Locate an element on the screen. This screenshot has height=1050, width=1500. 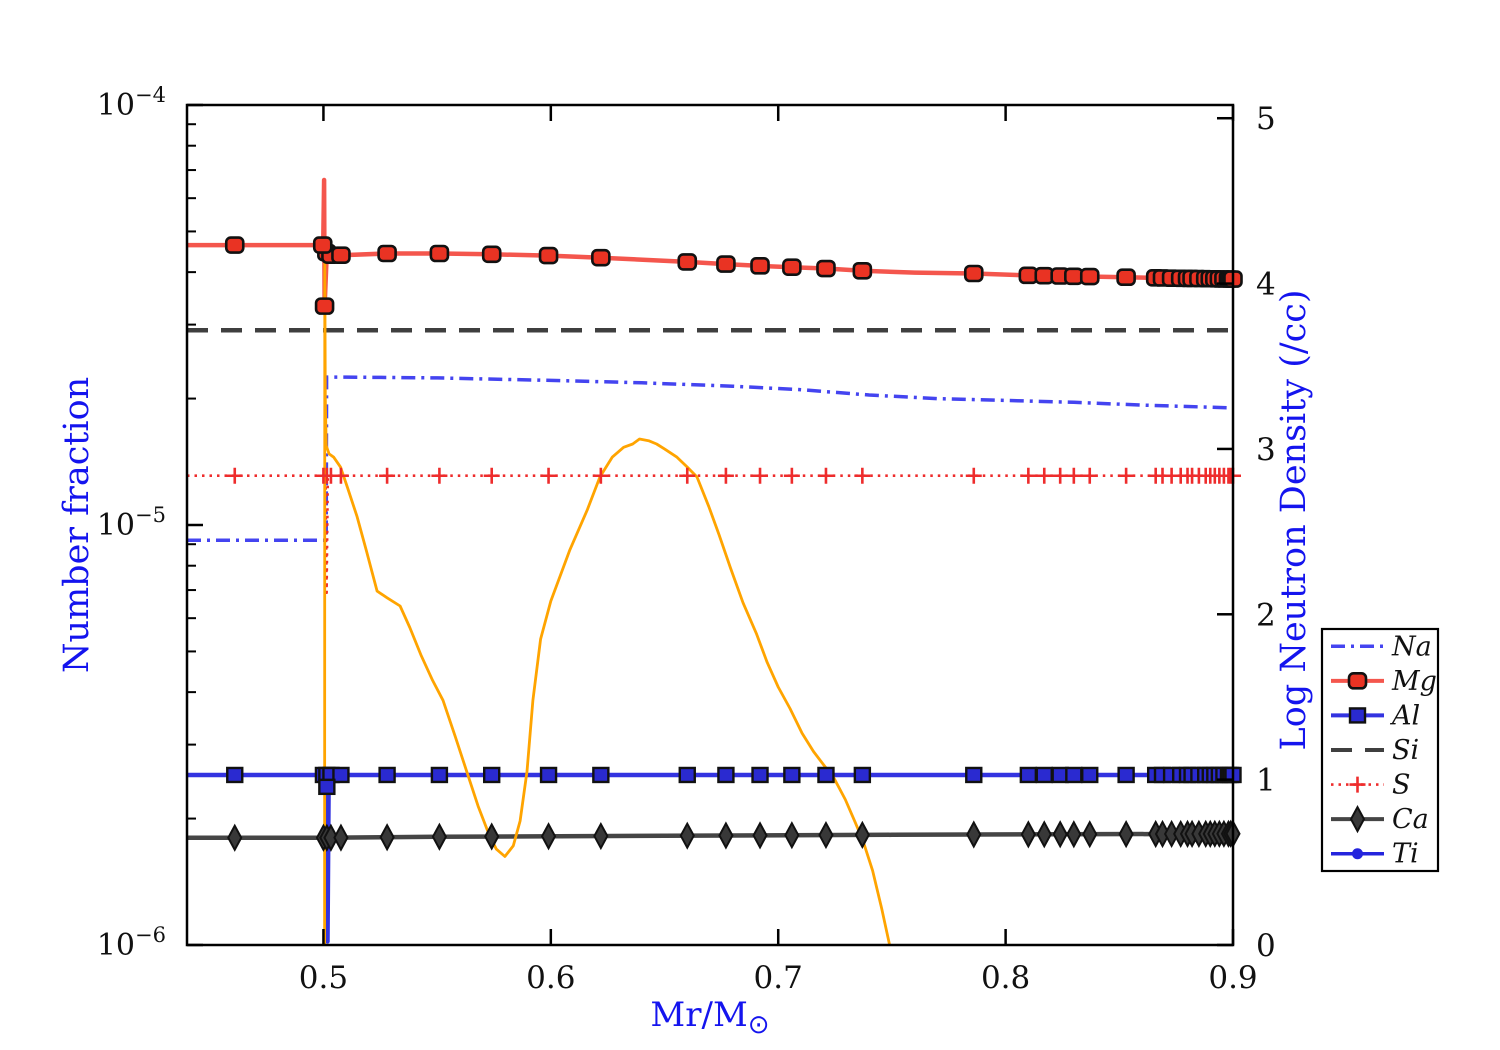
series-S-line is located at coordinates (710, 534).